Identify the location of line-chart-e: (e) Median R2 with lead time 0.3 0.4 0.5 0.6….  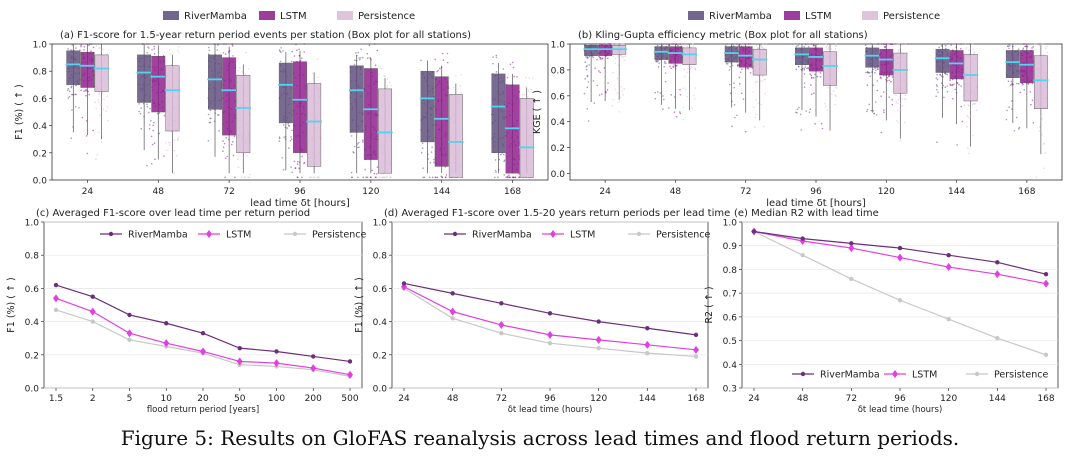
(881, 311).